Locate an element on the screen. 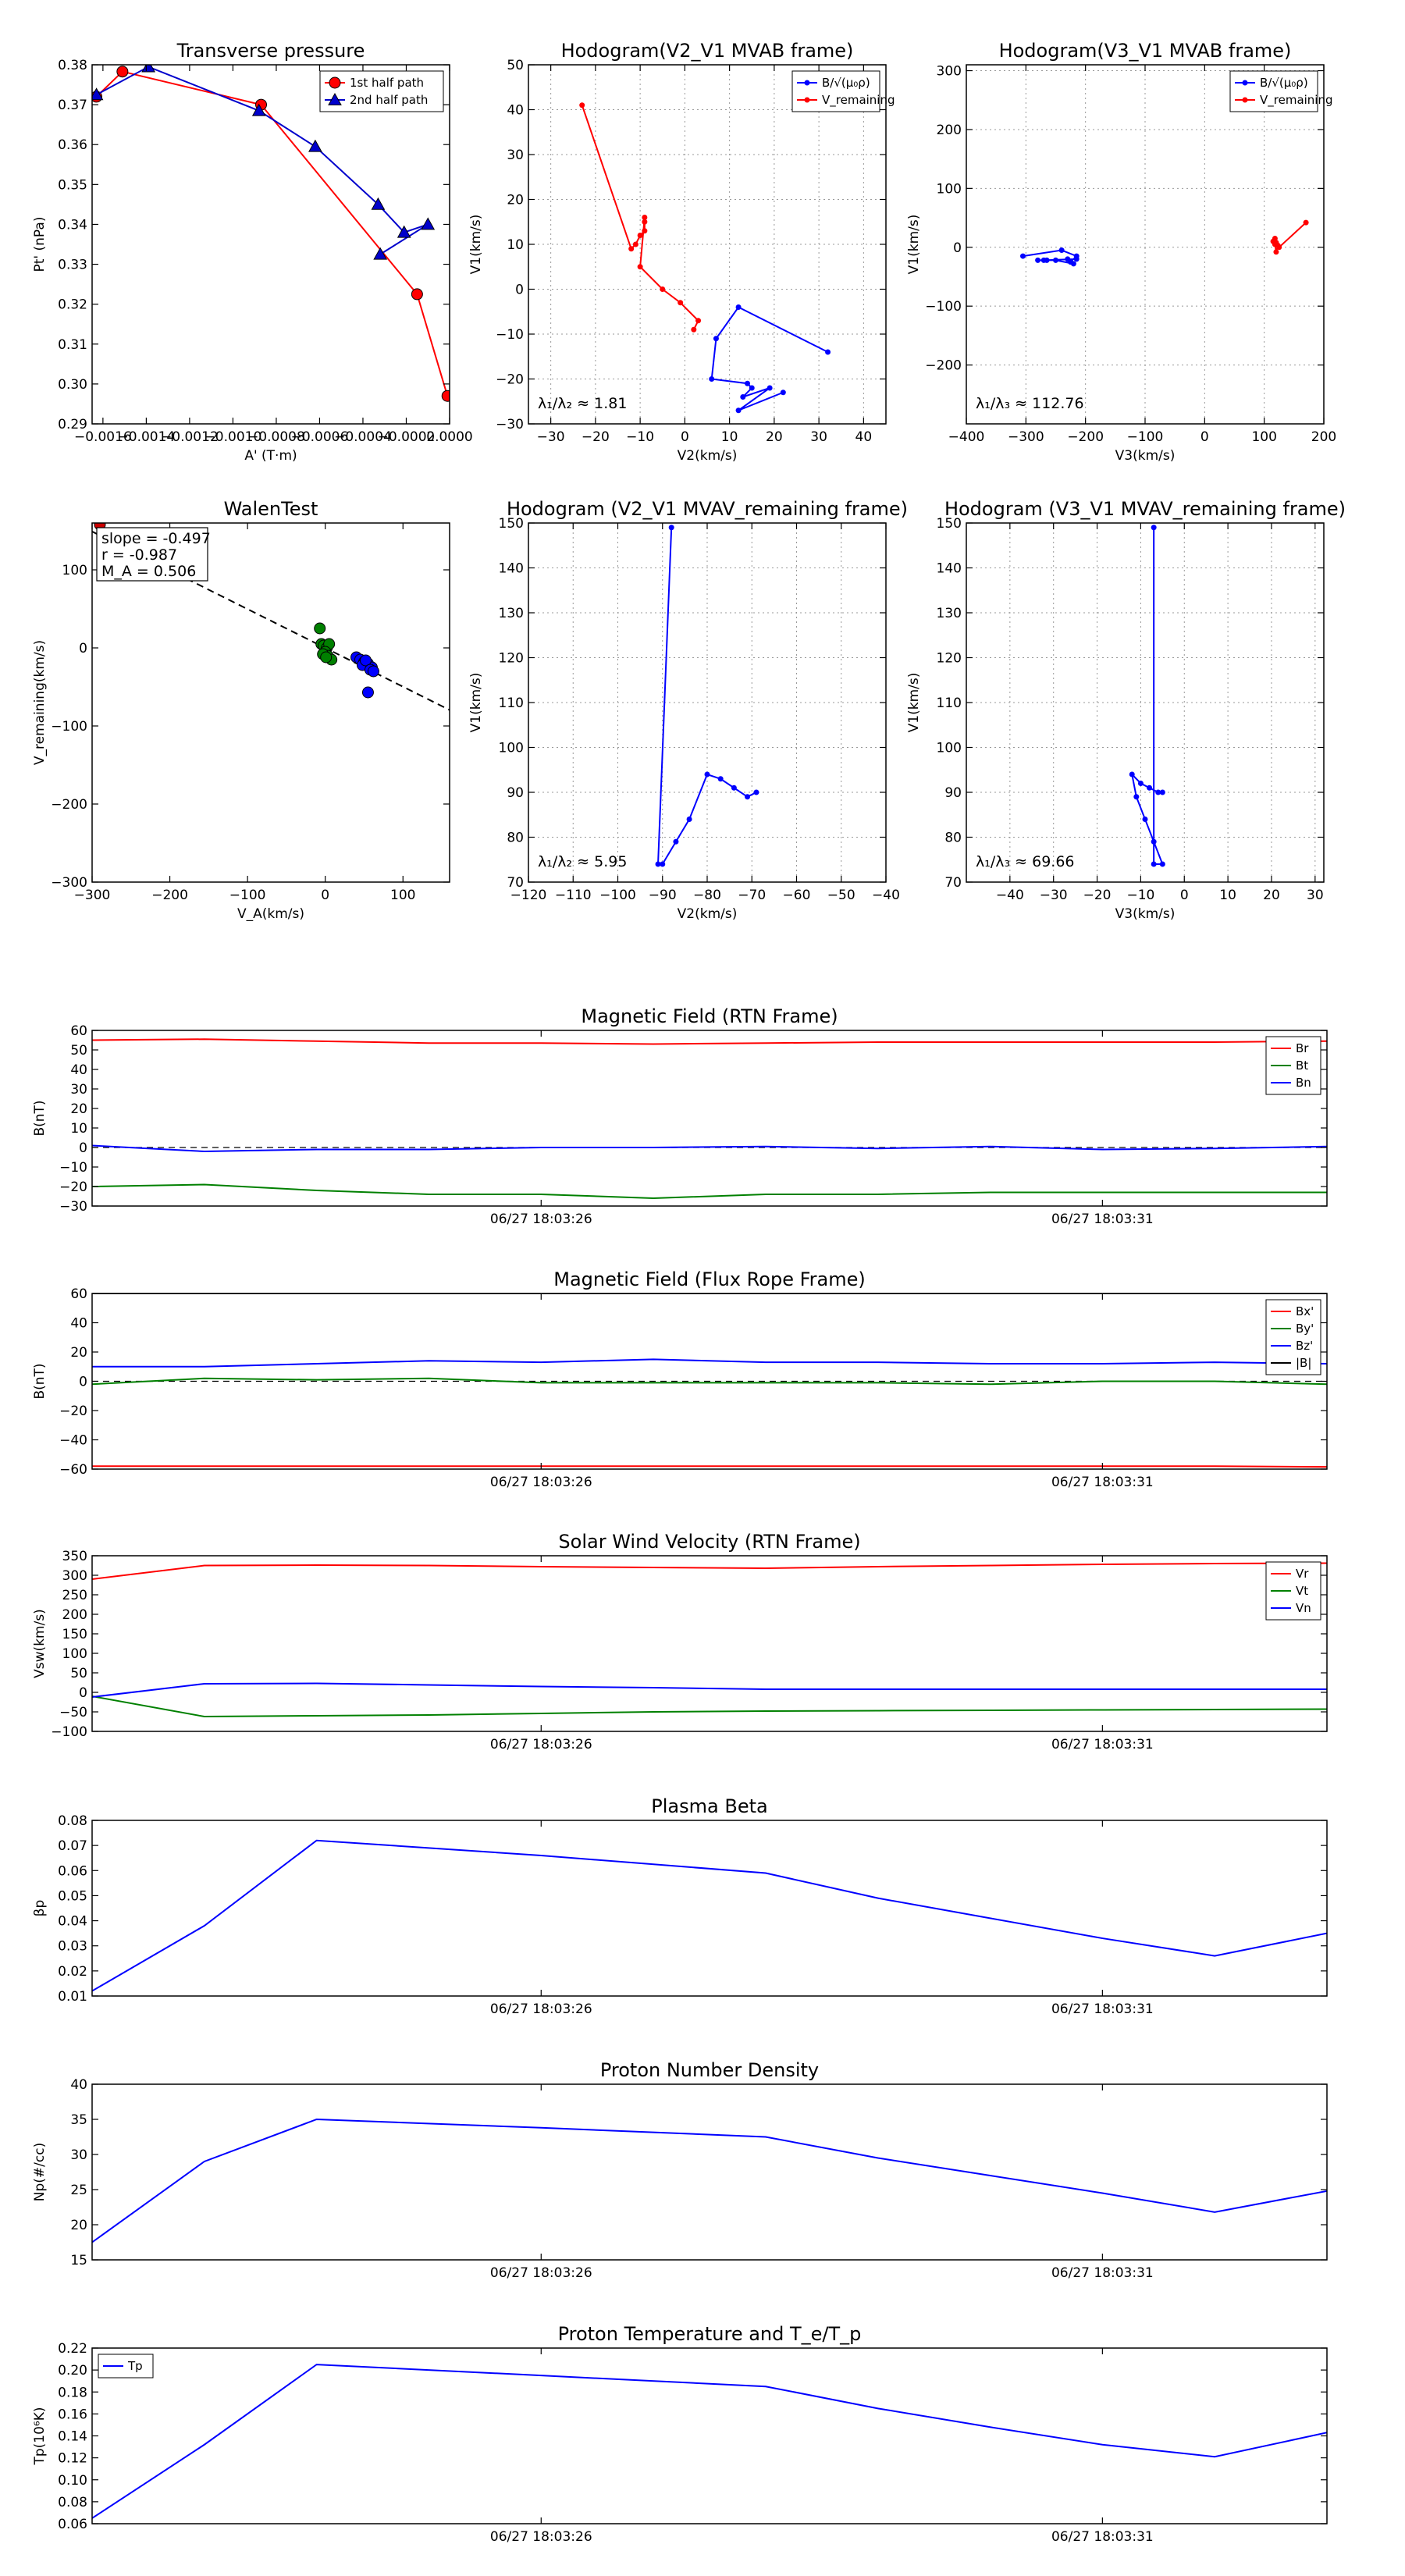 This screenshot has height=2576, width=1405. x-tick-label: −100 is located at coordinates (617, 895).